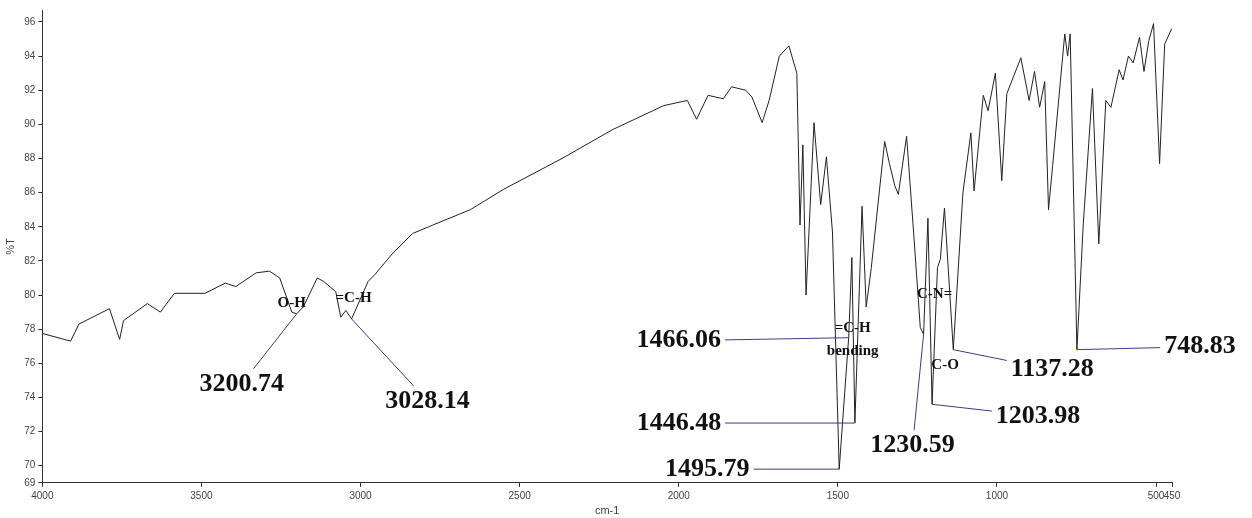  Describe the element at coordinates (201, 495) in the screenshot. I see `x-tick-label: 3500` at that location.